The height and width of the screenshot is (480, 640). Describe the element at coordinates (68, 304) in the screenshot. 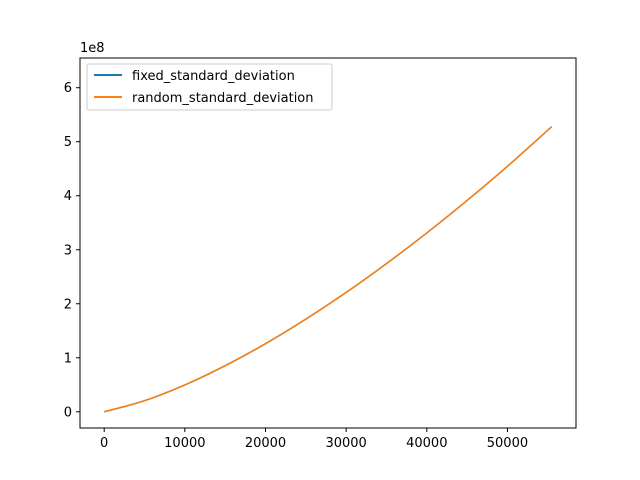

I see `y-tick-label: 2` at that location.